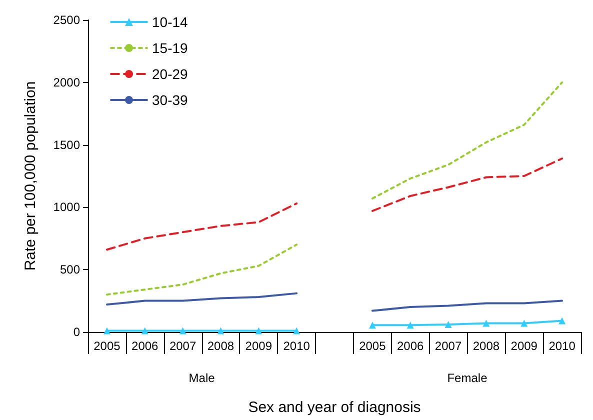 The image size is (593, 420). Describe the element at coordinates (30, 176) in the screenshot. I see `y-axis-title: Rate per 100,000 population` at that location.